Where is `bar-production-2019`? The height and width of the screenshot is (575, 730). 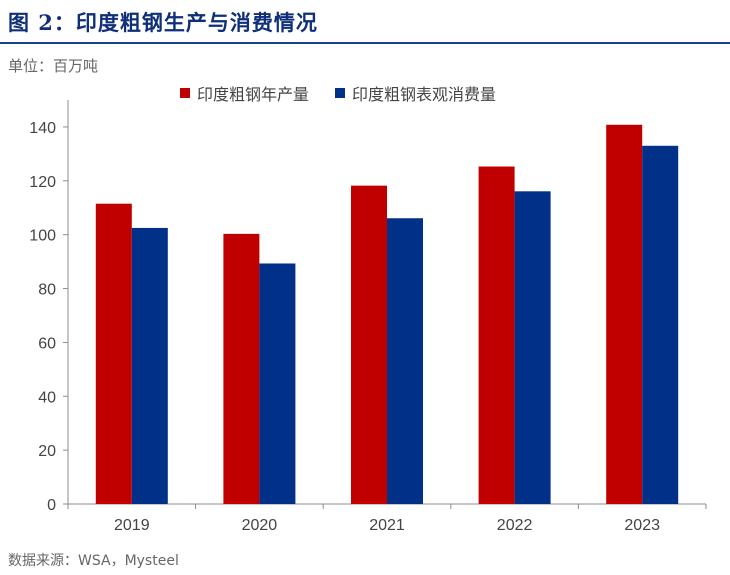 bar-production-2019 is located at coordinates (113, 353).